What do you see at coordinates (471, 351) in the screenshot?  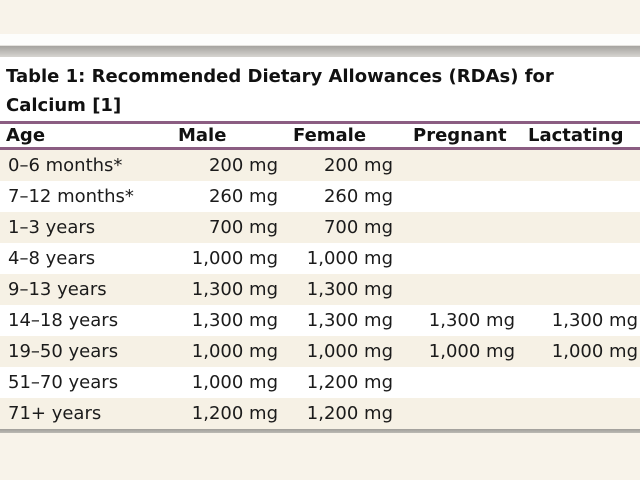 I see `pregnant-cell: 1,000 mg` at bounding box center [471, 351].